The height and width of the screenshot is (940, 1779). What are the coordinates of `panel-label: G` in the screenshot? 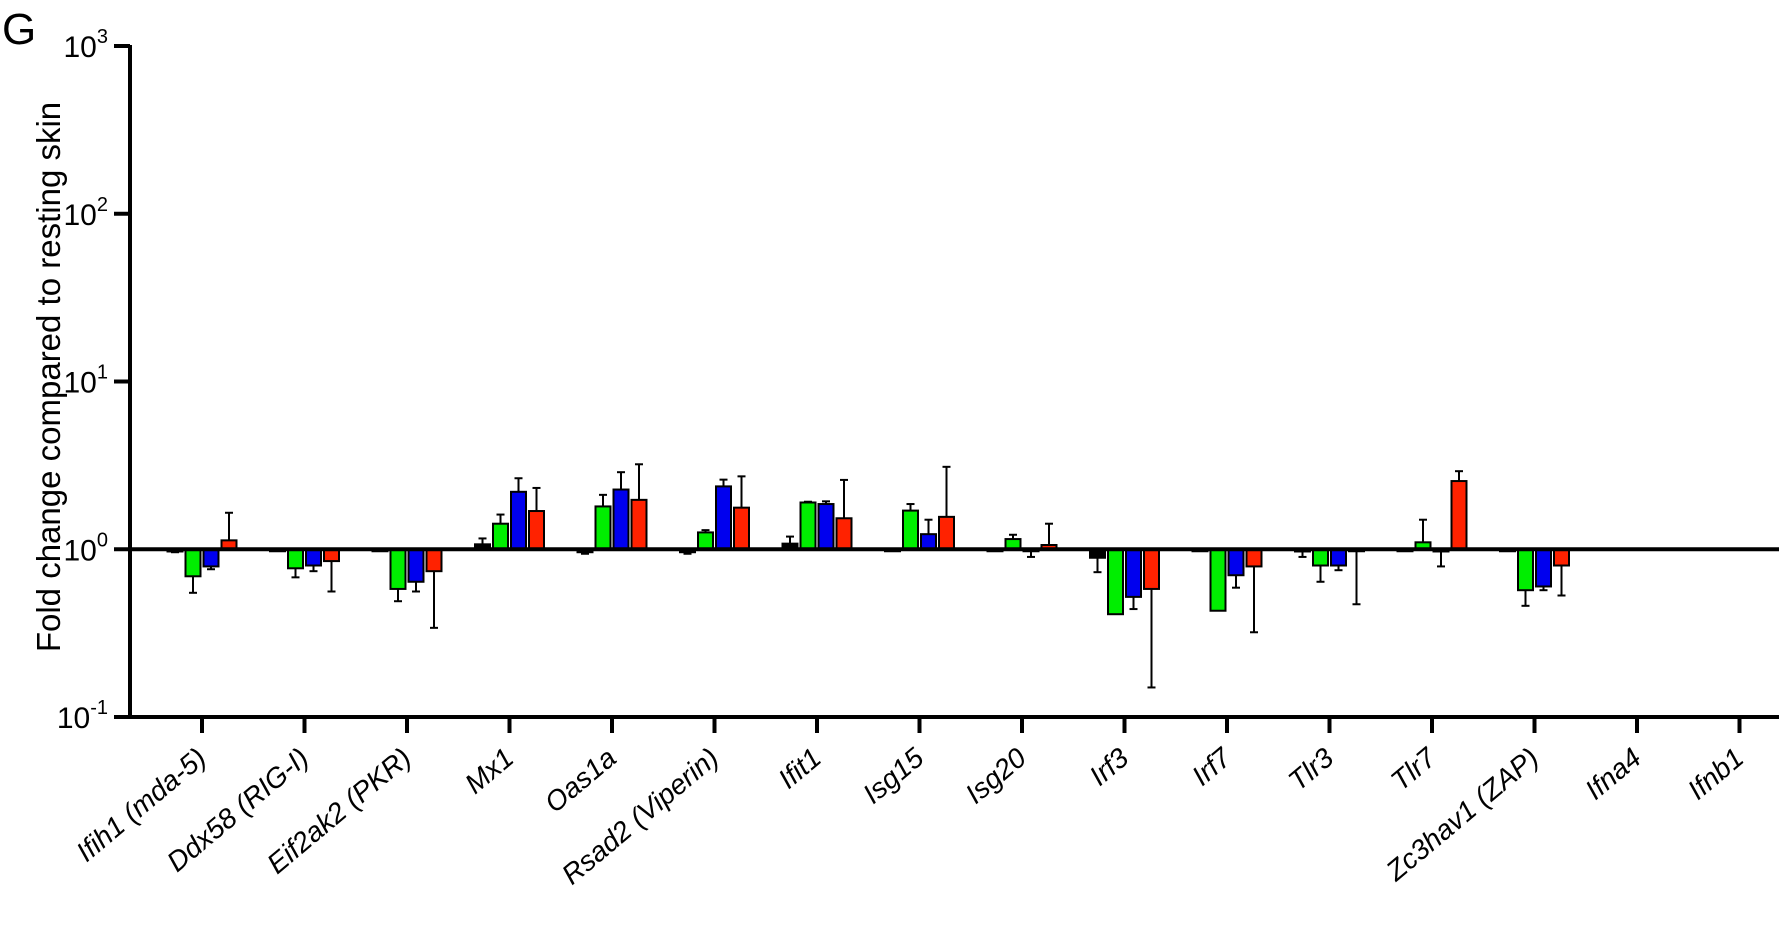 It's located at (19, 29).